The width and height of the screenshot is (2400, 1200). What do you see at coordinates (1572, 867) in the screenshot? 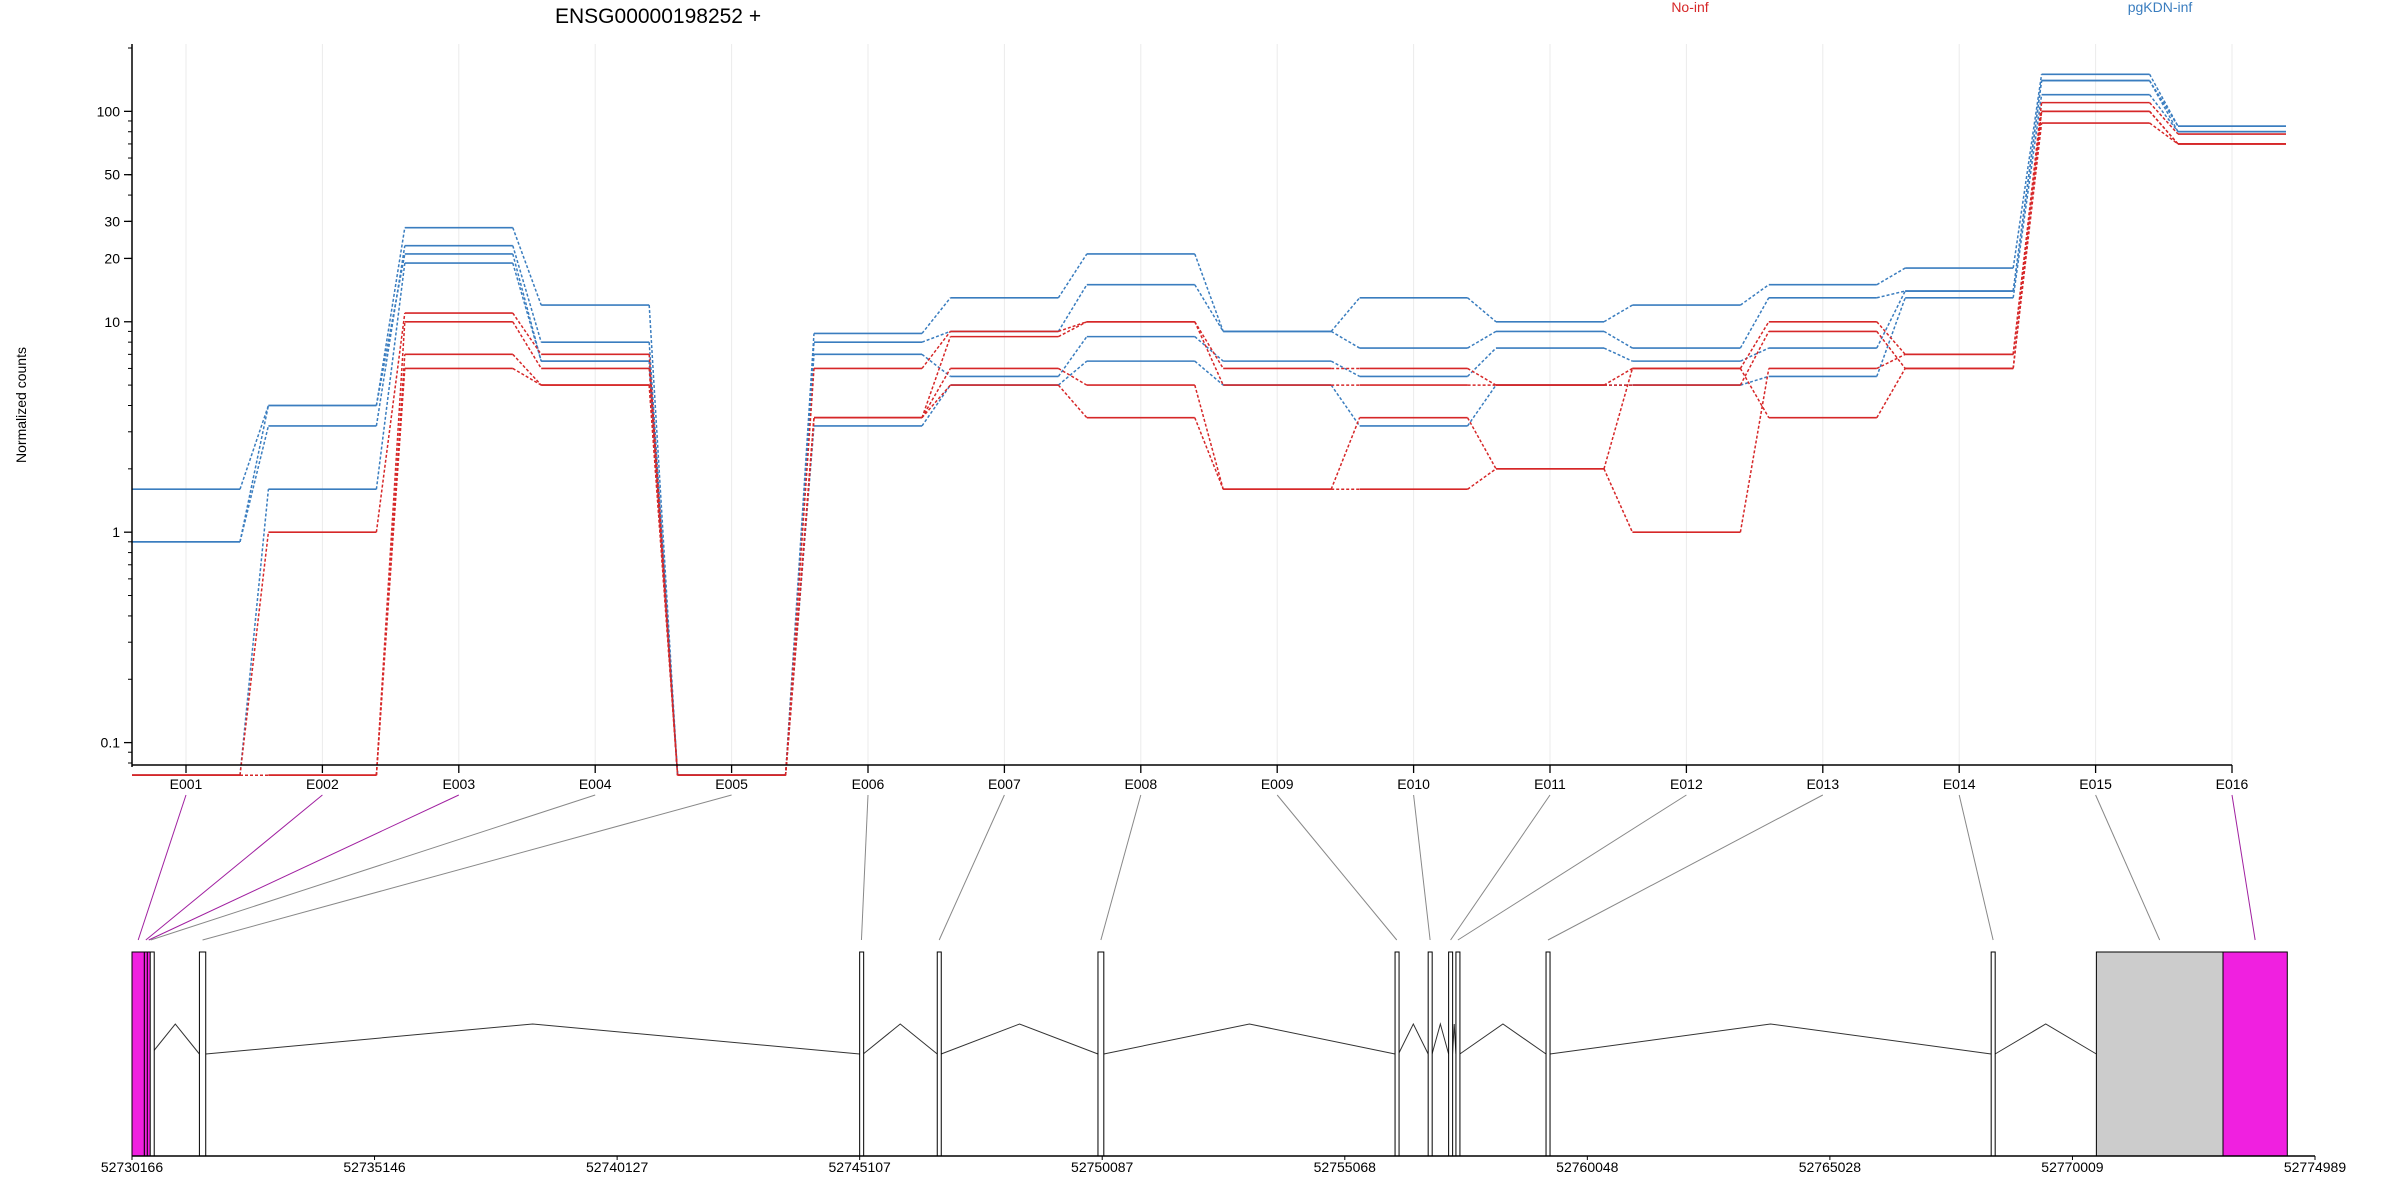
I see `connector-e012` at bounding box center [1572, 867].